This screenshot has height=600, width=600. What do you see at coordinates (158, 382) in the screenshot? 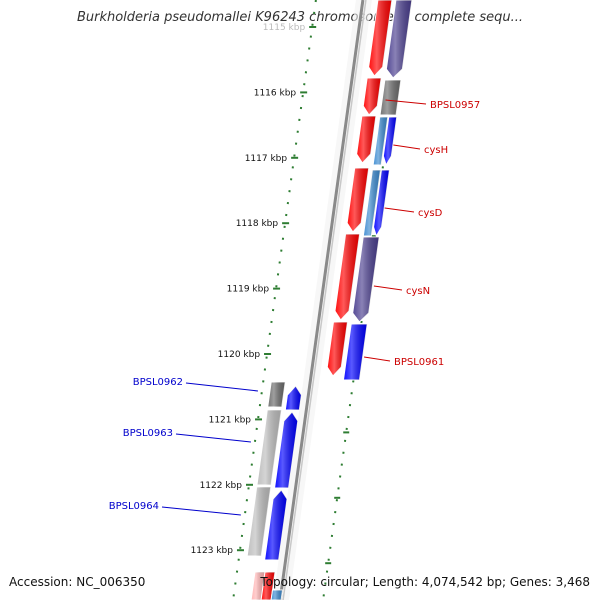
I see `gene-label-BPSL0962: BPSL0962` at bounding box center [158, 382].